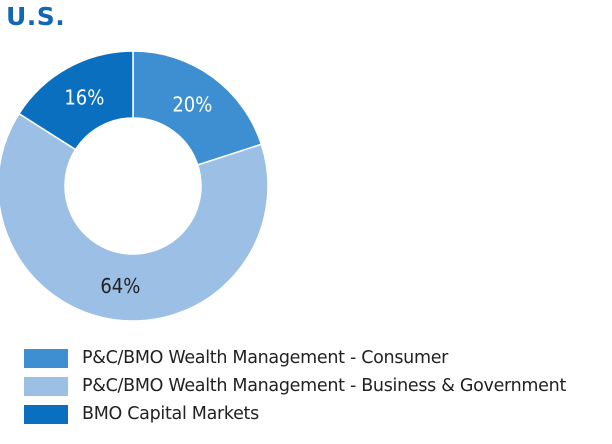 The height and width of the screenshot is (444, 612). What do you see at coordinates (120, 286) in the screenshot?
I see `slice-data-label-2: 64%` at bounding box center [120, 286].